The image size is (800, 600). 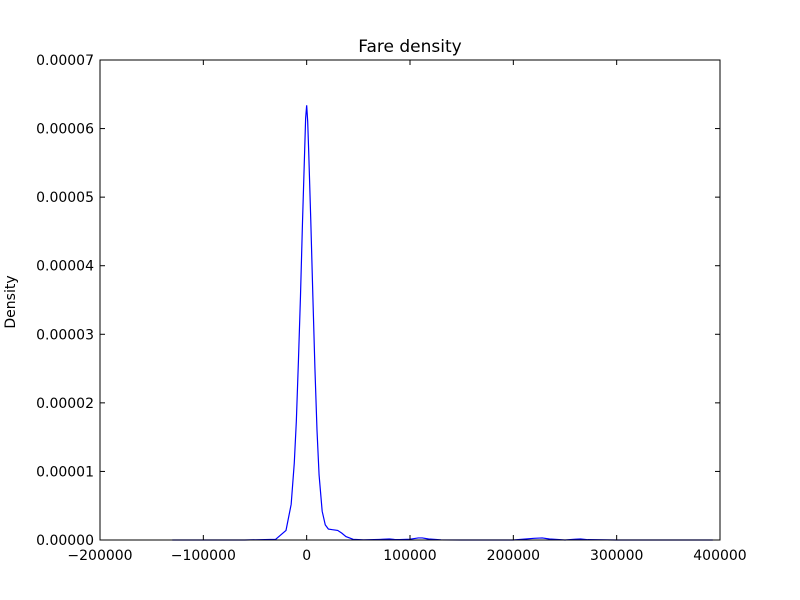 What do you see at coordinates (65, 61) in the screenshot?
I see `y-tick-label: 0.00007` at bounding box center [65, 61].